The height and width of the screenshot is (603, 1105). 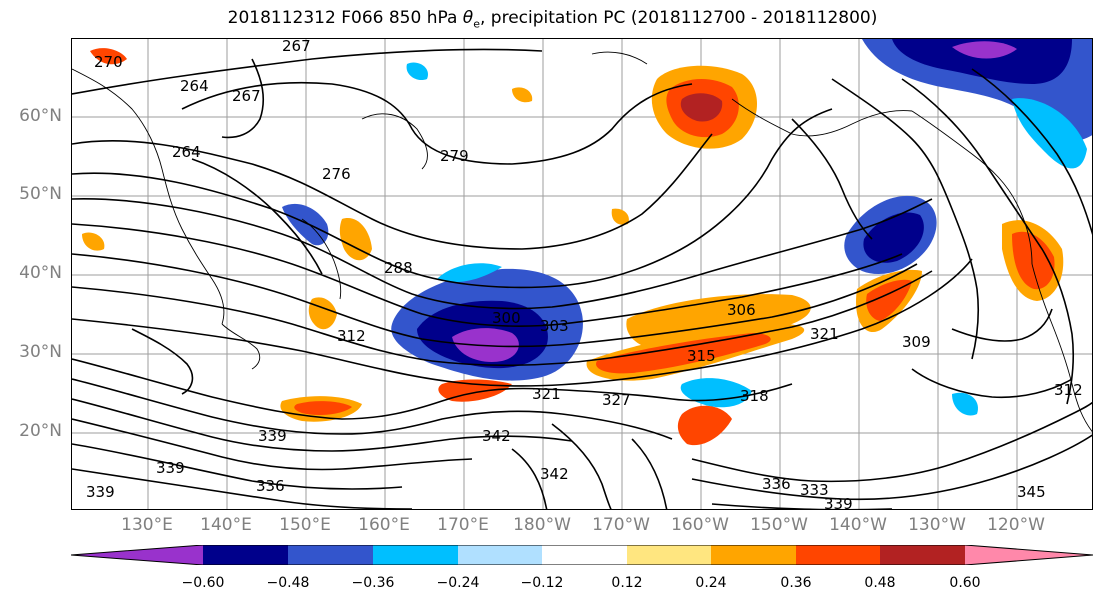 What do you see at coordinates (40, 352) in the screenshot?
I see `lat-label-30n: 30°N` at bounding box center [40, 352].